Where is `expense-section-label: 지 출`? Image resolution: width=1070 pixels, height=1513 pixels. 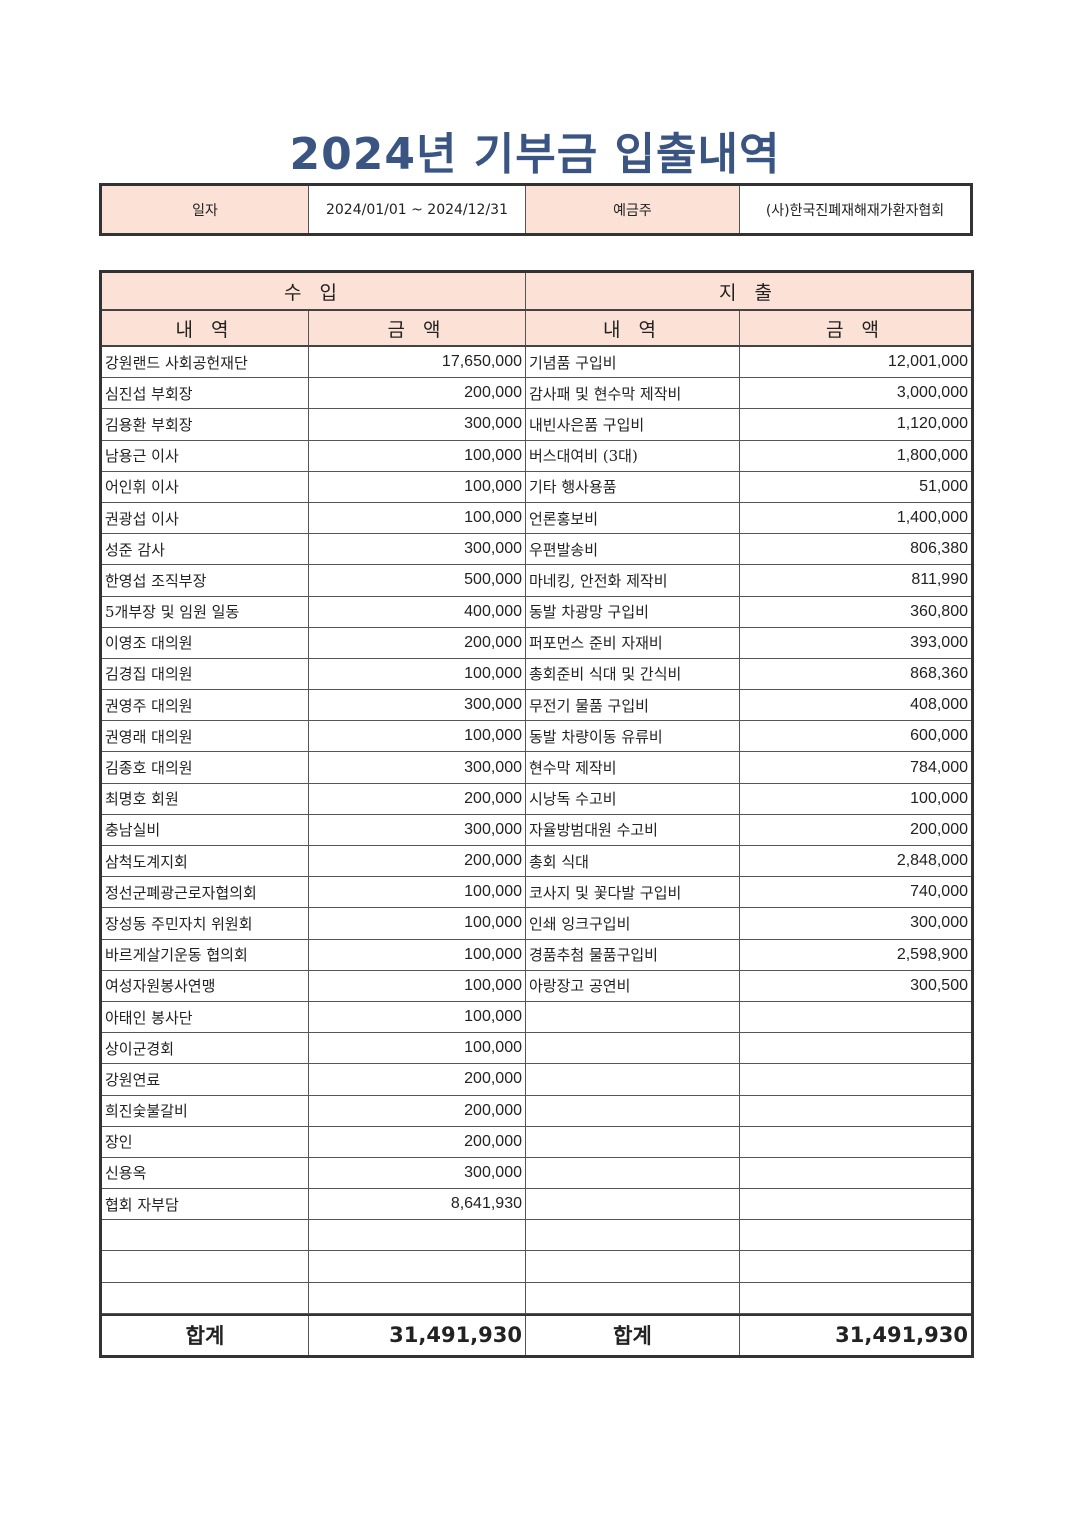
expense-section-label: 지 출 is located at coordinates (748, 292).